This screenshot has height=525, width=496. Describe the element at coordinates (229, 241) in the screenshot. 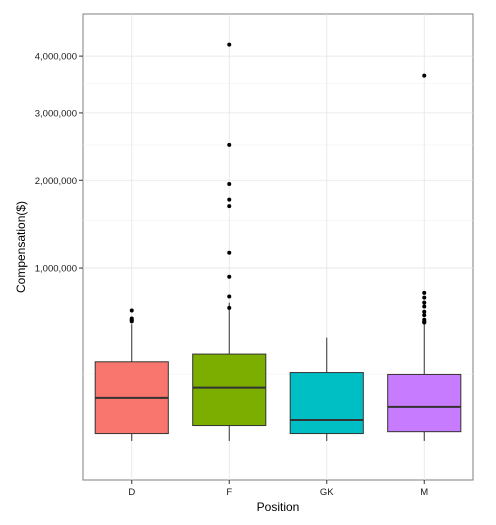

I see `box-F` at that location.